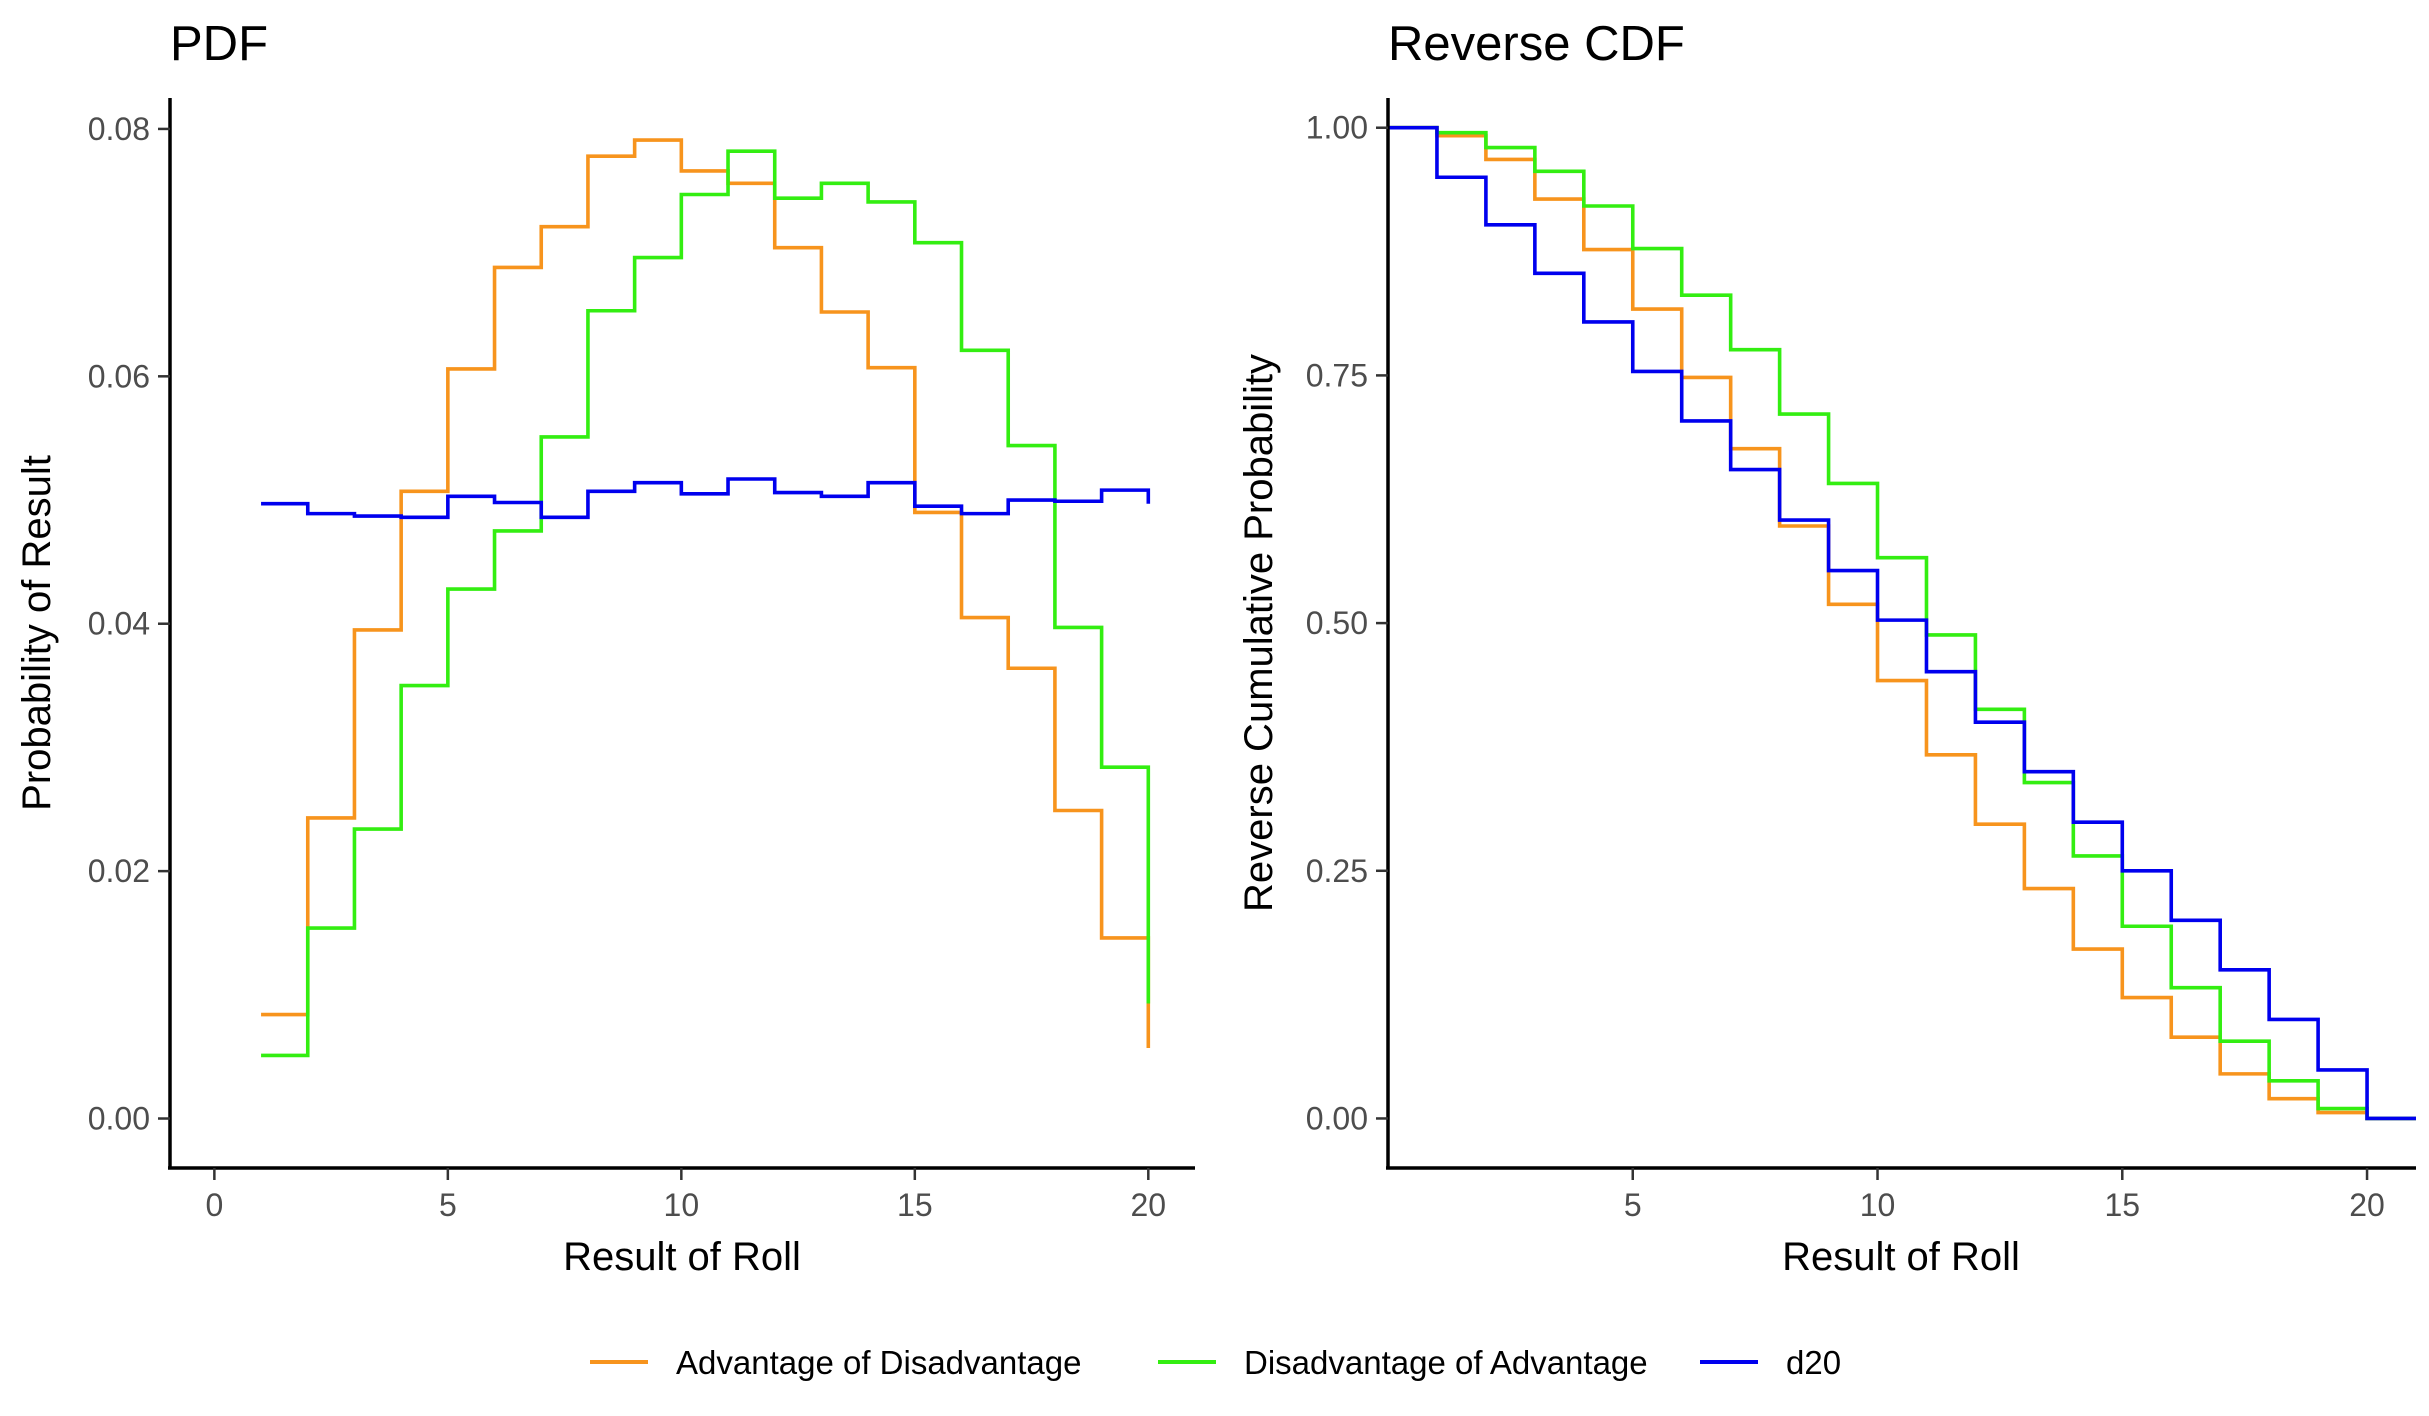 The image size is (2429, 1416). What do you see at coordinates (119, 376) in the screenshot?
I see `pdf-y-tick-label: 0.06` at bounding box center [119, 376].